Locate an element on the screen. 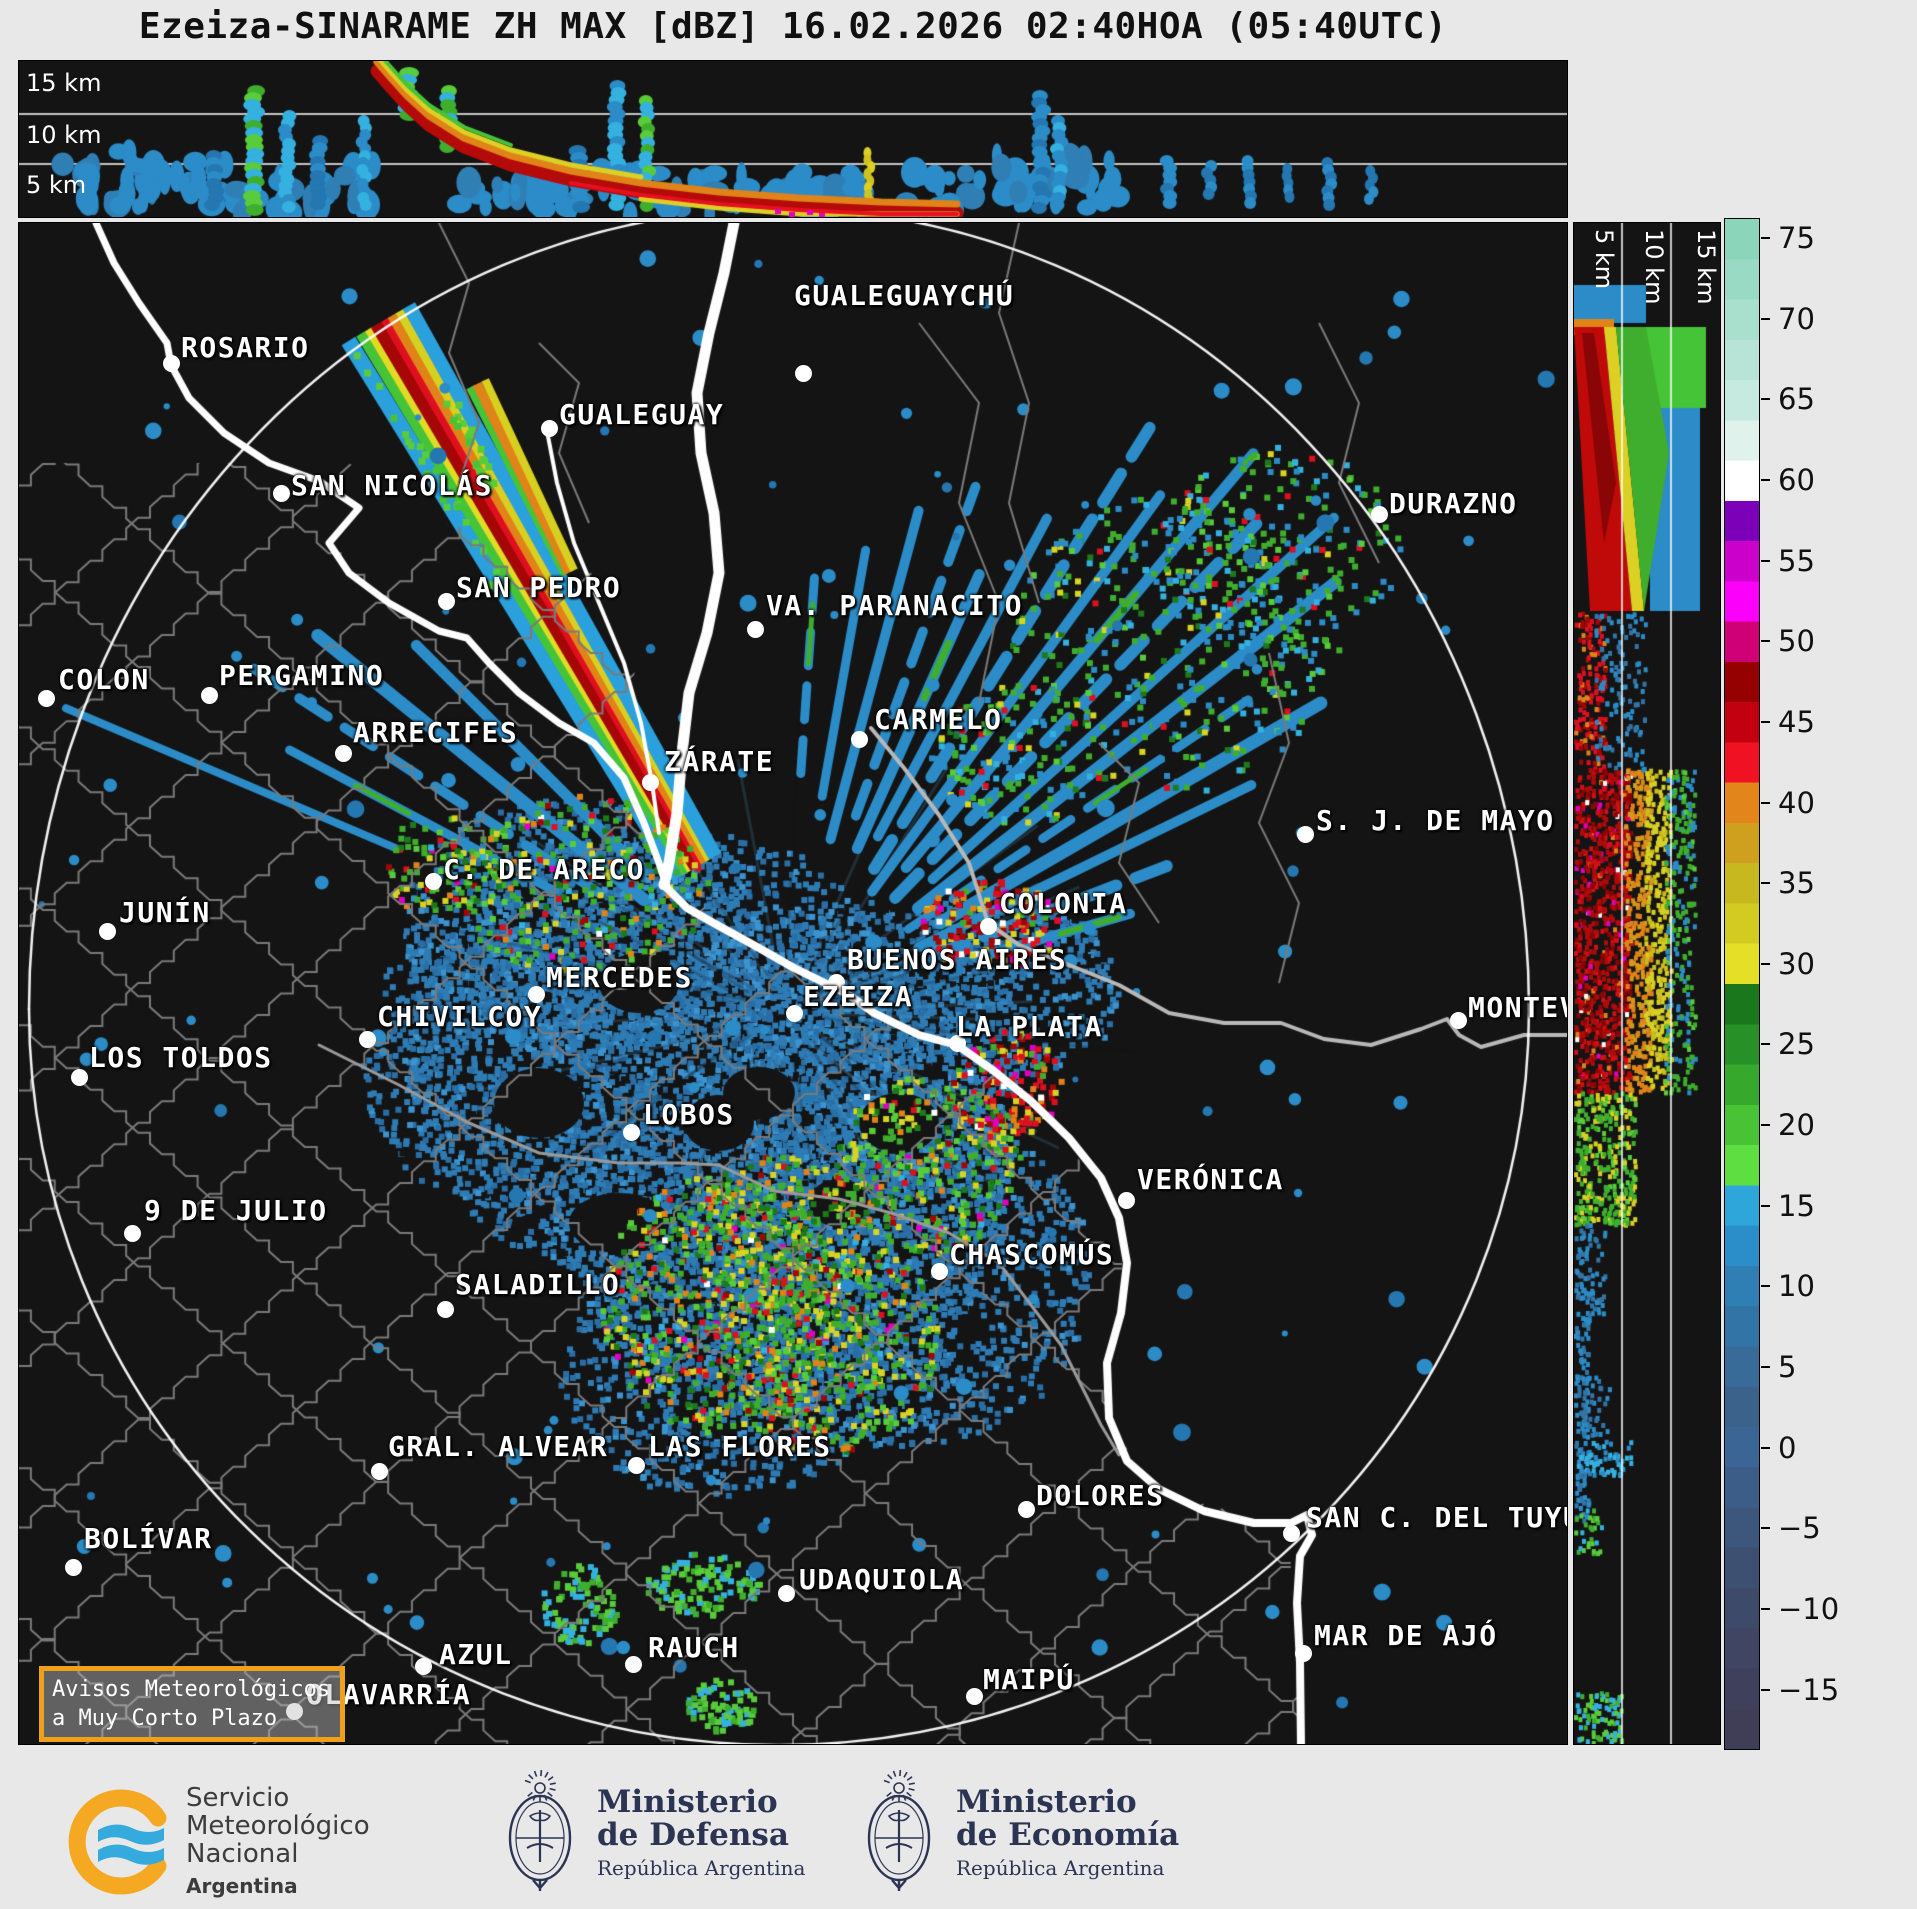 Image resolution: width=1917 pixels, height=1909 pixels. colorbar-tick-label: 55 is located at coordinates (1796, 560).